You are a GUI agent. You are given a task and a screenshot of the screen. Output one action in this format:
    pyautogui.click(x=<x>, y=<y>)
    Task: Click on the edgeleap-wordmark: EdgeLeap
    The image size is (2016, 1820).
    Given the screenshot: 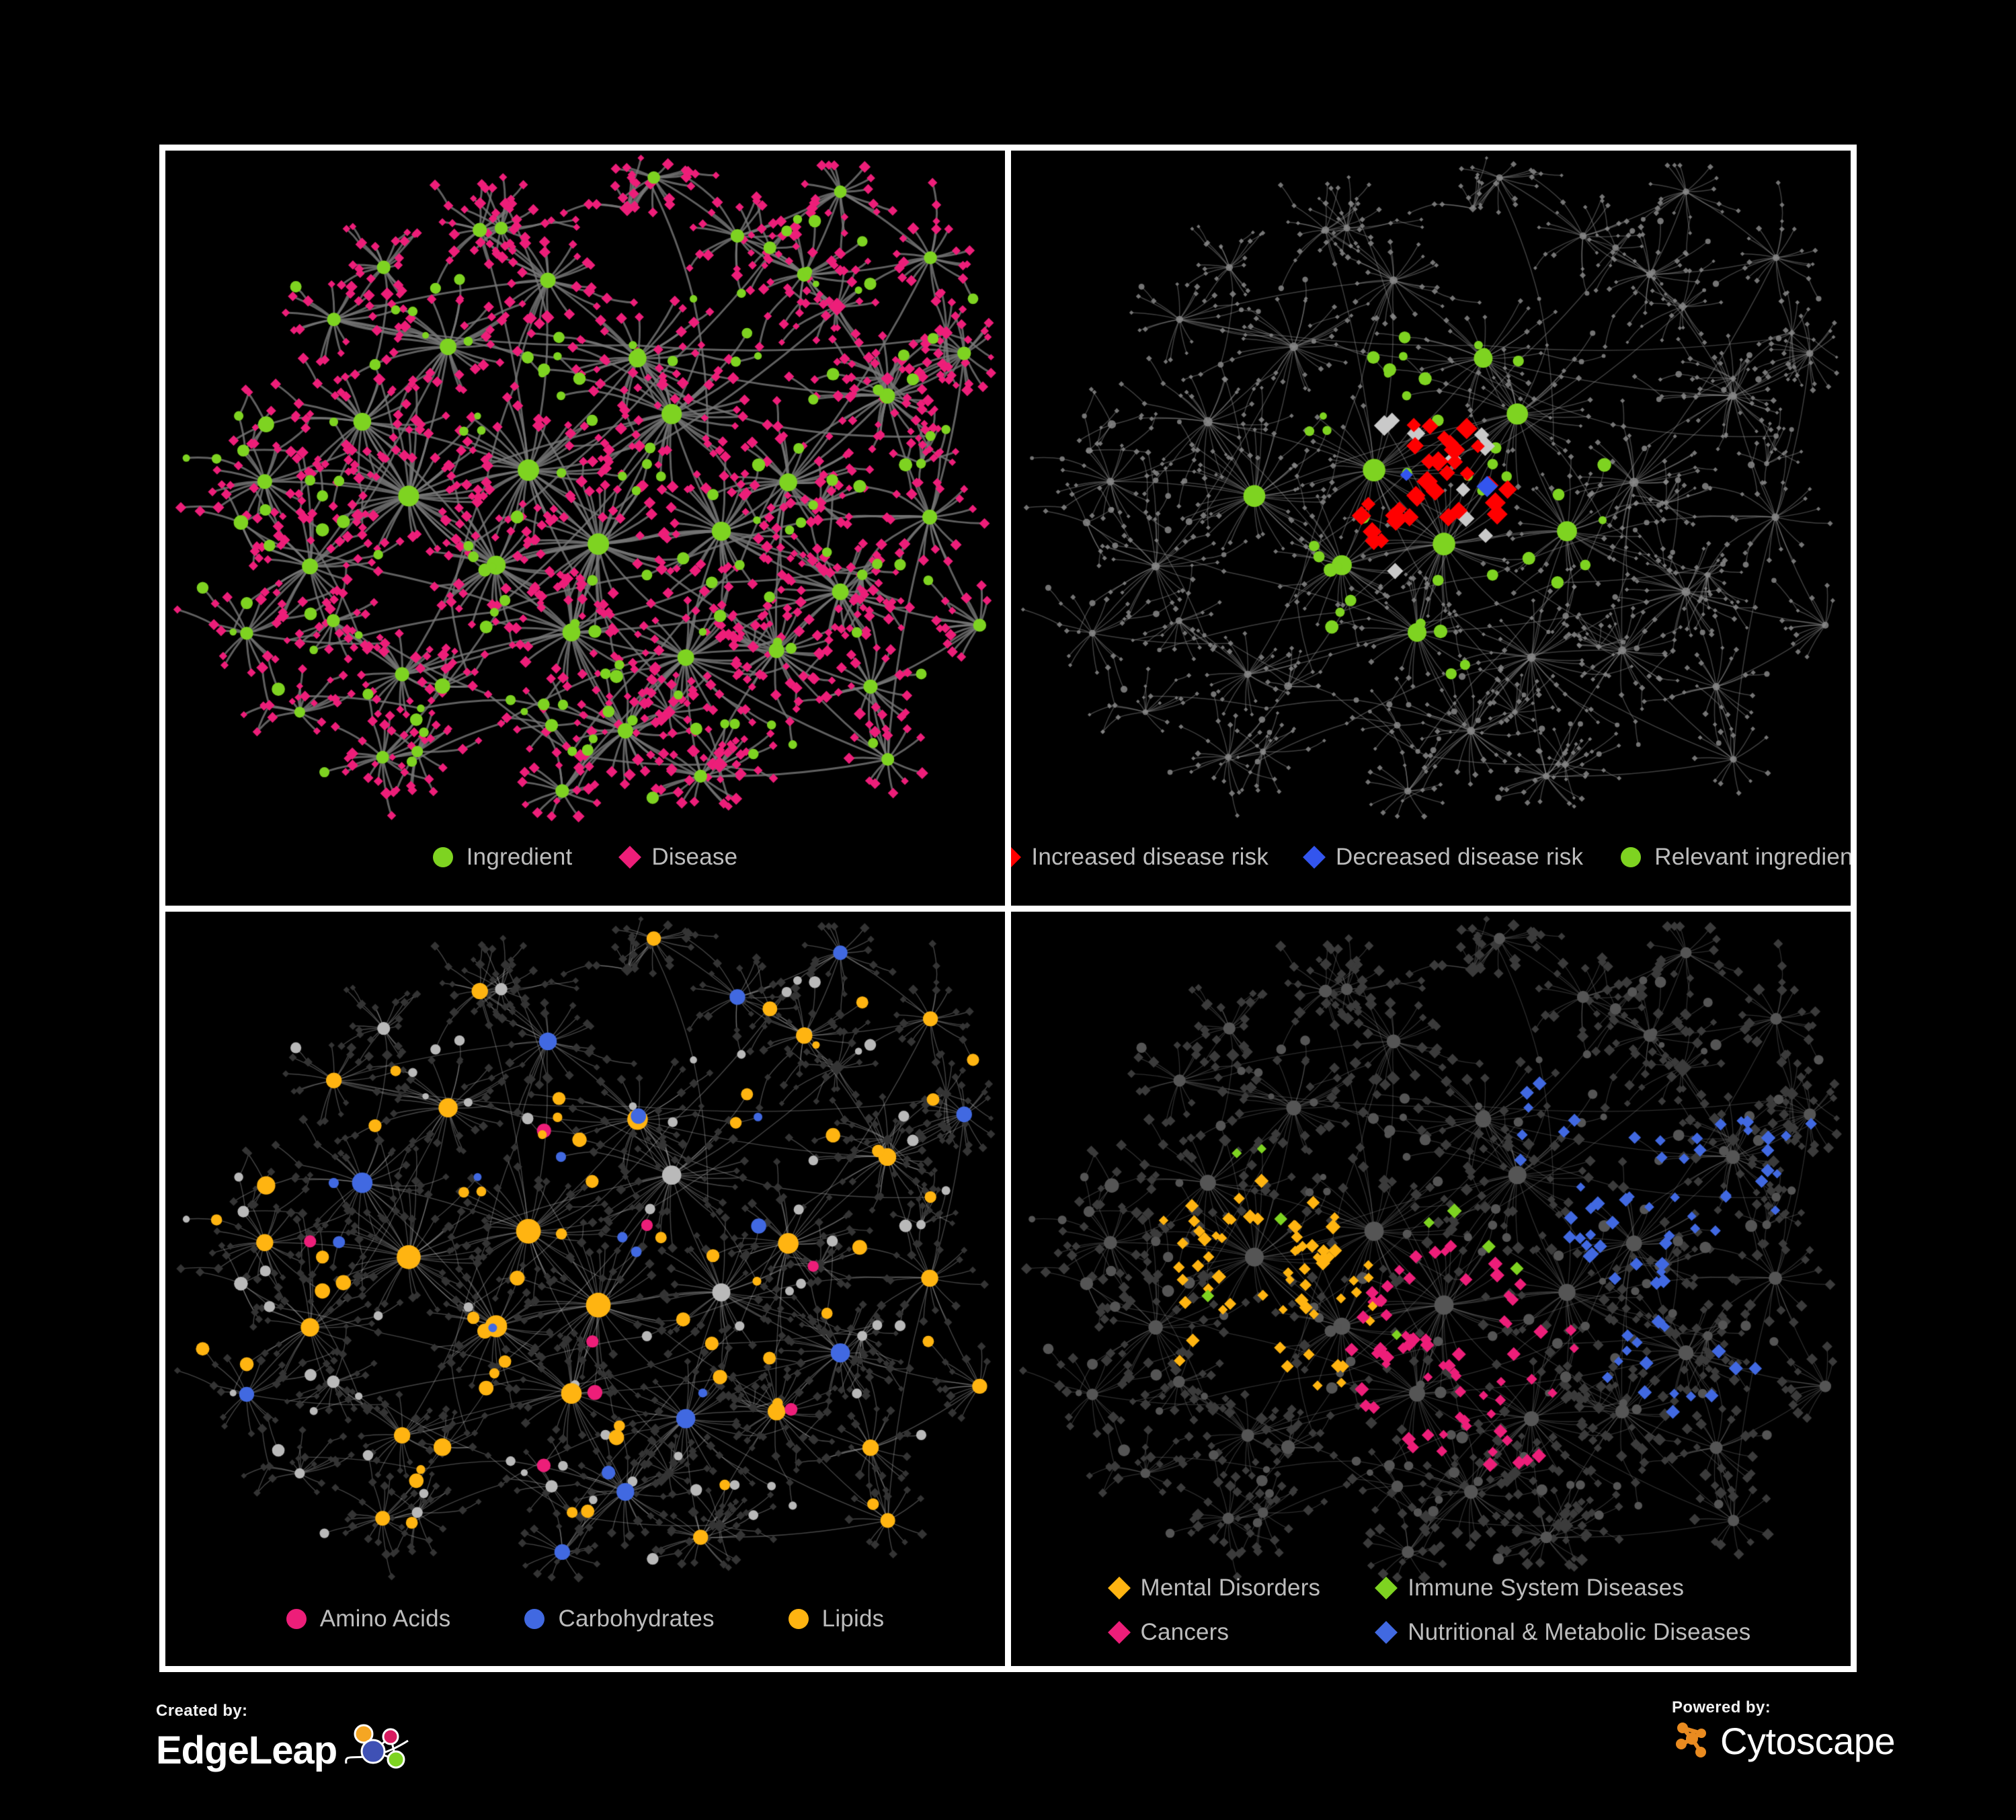 What is the action you would take?
    pyautogui.click(x=246, y=1750)
    